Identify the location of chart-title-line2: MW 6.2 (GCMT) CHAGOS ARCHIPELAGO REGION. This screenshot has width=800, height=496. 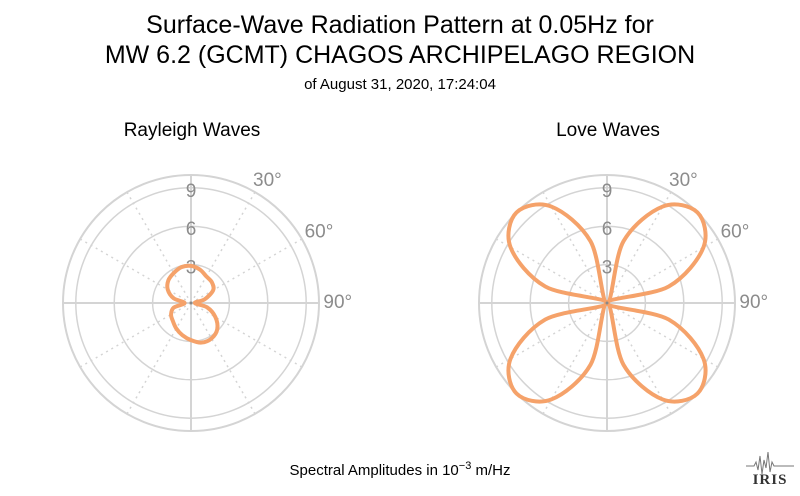
(400, 55).